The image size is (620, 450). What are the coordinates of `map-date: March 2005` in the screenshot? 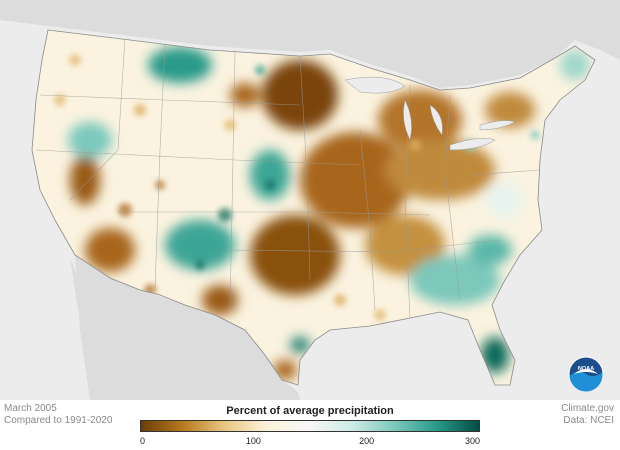 It's located at (30, 408).